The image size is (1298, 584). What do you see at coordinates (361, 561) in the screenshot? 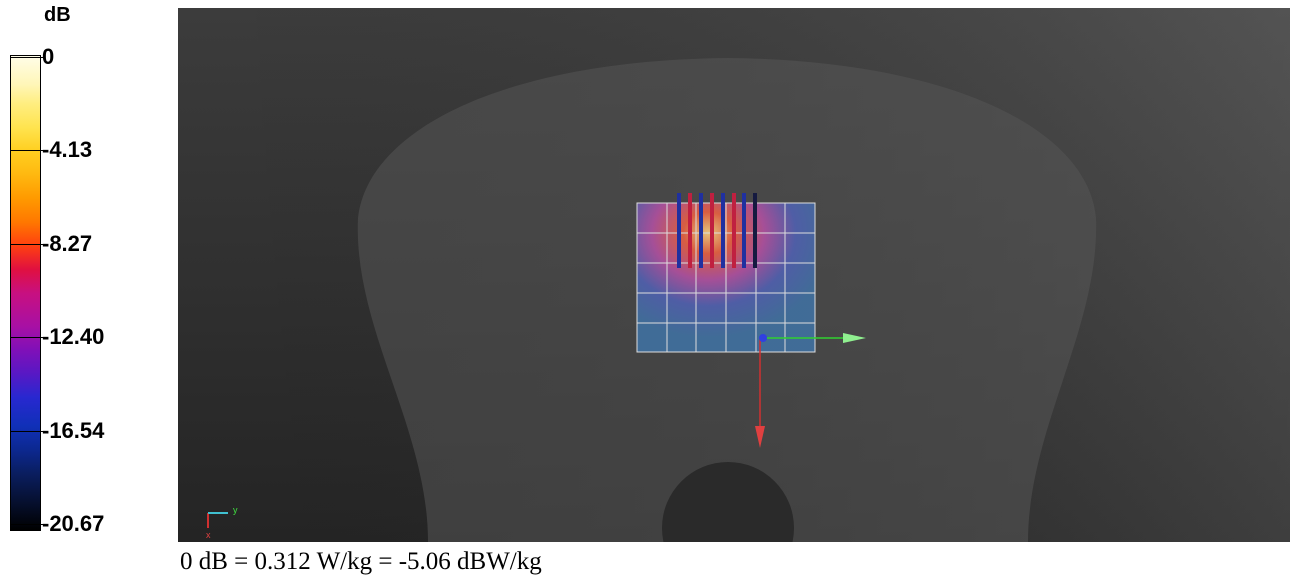
I see `caption: 0 dB = 0.312 W/kg = -5.06 dBW/kg` at bounding box center [361, 561].